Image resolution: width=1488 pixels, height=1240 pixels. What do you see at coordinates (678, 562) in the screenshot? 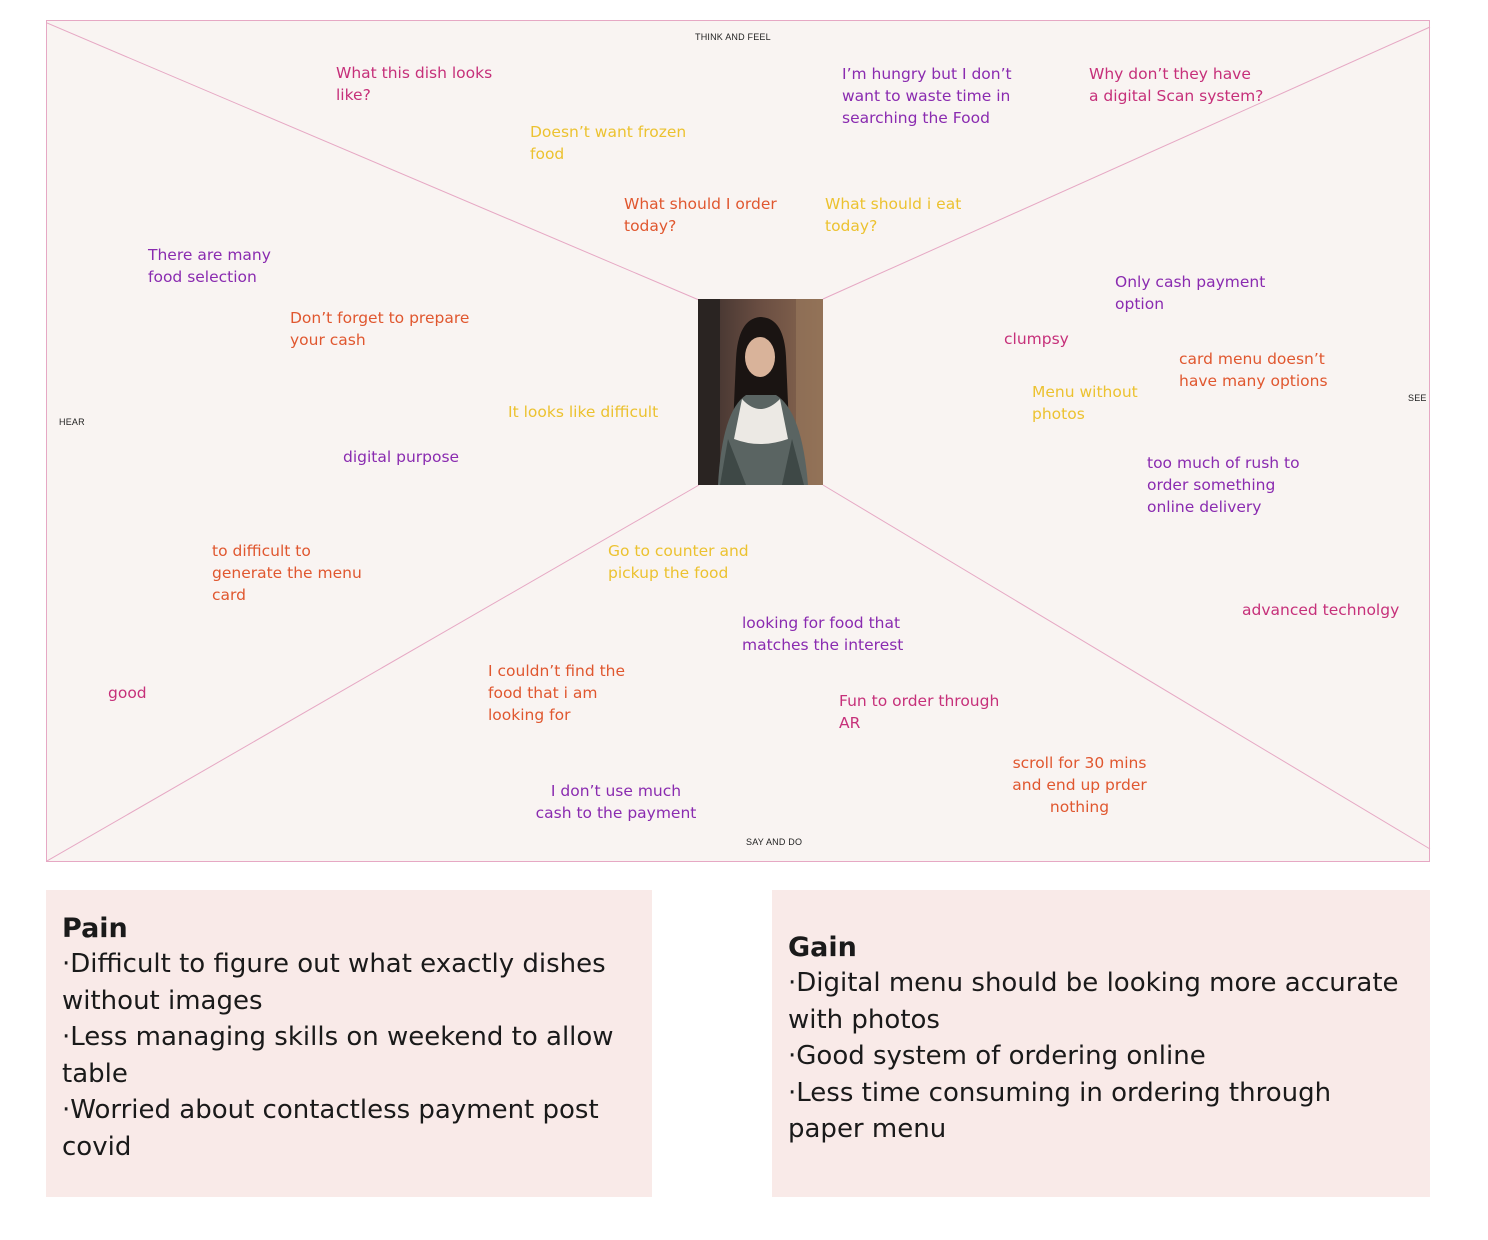
I see `note-counter-pickup: Go to counter and pickup the food` at bounding box center [678, 562].